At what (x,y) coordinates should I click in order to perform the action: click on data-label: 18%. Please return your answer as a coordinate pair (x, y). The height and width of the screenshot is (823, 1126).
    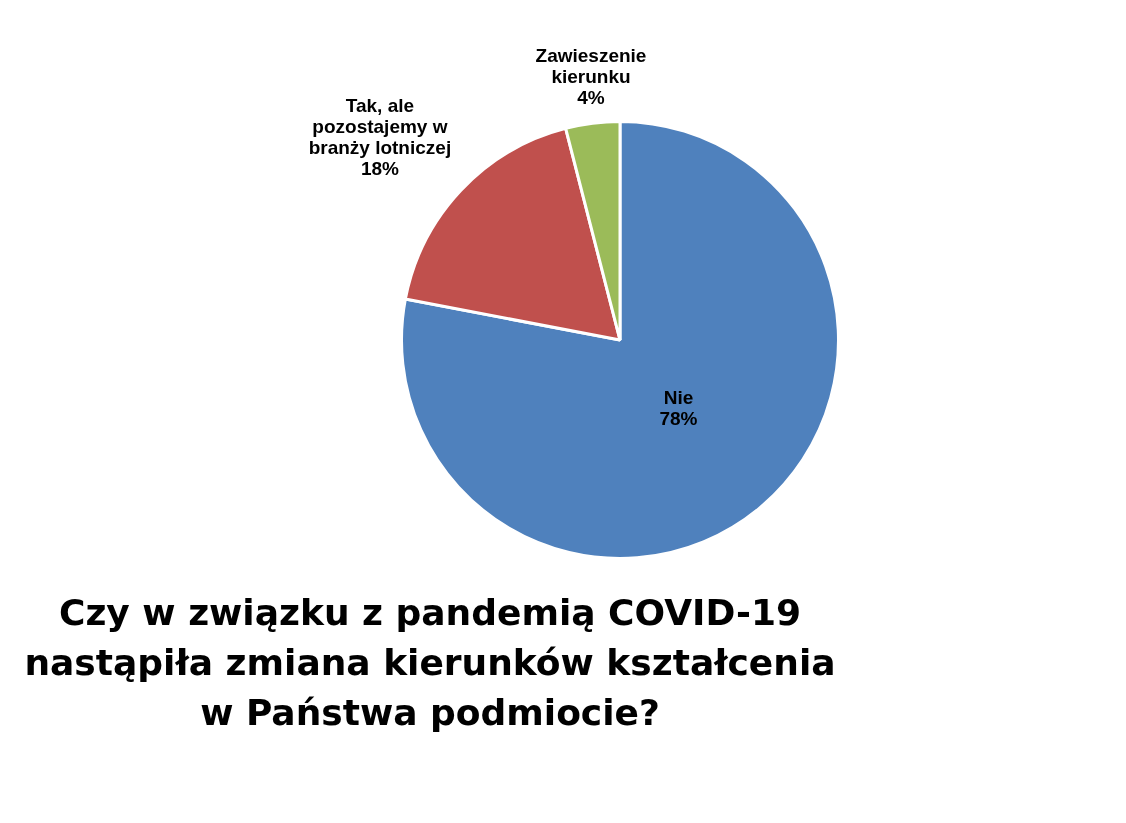
    Looking at the image, I should click on (380, 169).